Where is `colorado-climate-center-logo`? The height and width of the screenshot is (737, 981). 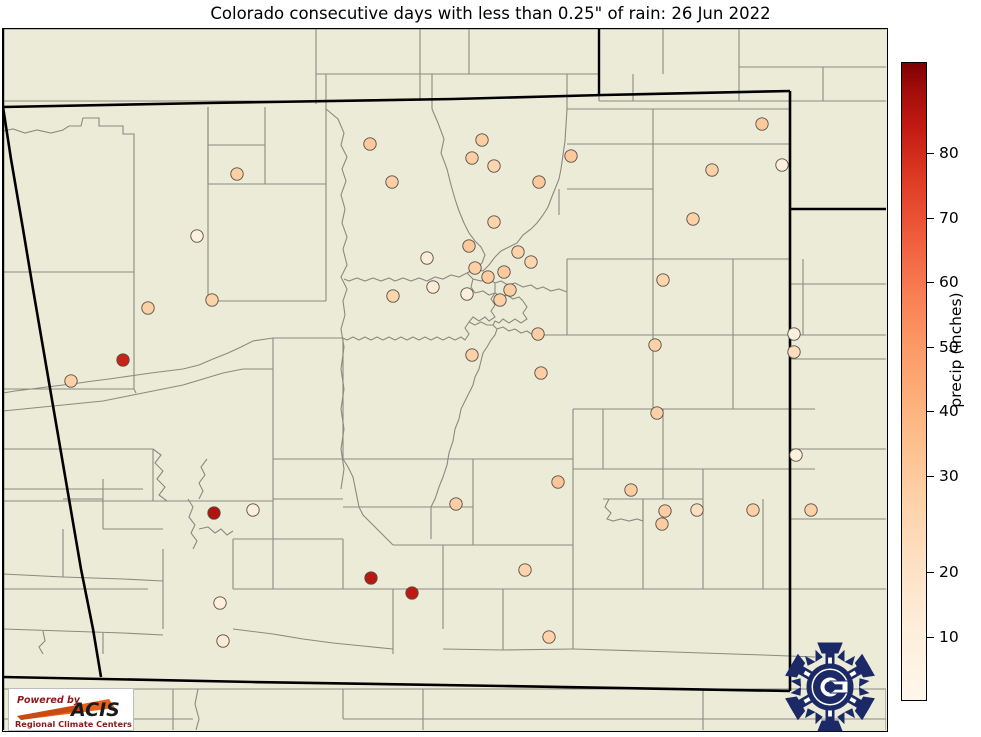 colorado-climate-center-logo is located at coordinates (830, 687).